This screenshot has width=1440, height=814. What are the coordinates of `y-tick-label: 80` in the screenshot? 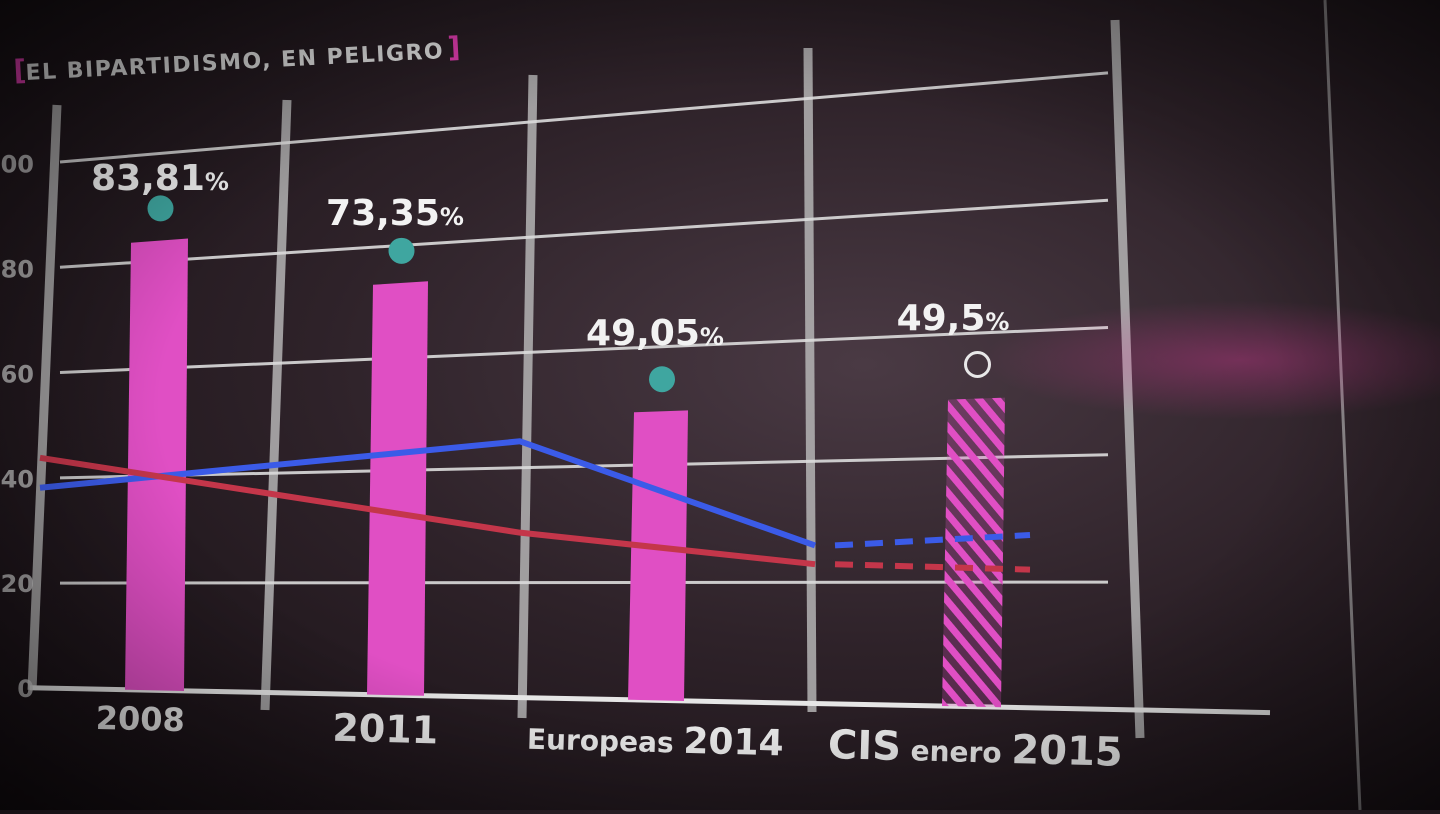 It's located at (17, 270).